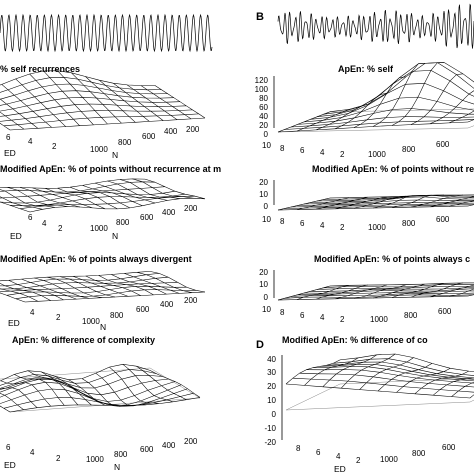  What do you see at coordinates (83, 340) in the screenshot?
I see `title-left-difference: ApEn: % difference of complexity` at bounding box center [83, 340].